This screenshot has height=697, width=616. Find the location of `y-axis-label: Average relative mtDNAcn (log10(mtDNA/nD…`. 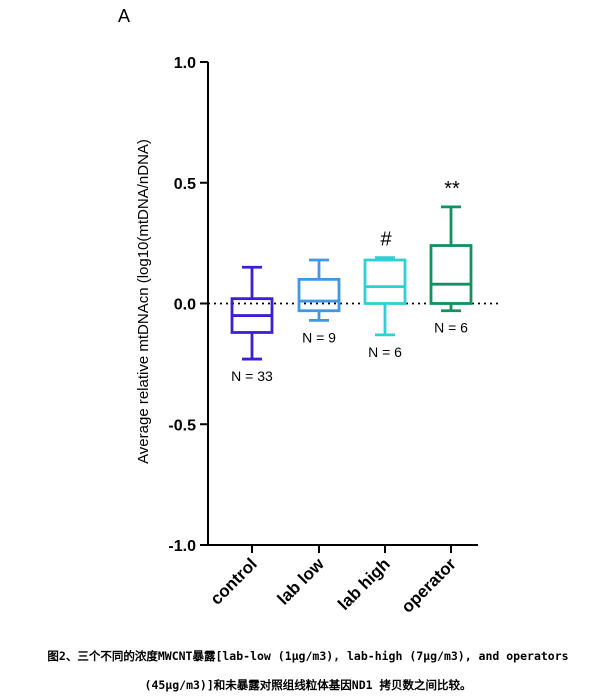

y-axis-label: Average relative mtDNAcn (log10(mtDNA/nD… is located at coordinates (143, 301).